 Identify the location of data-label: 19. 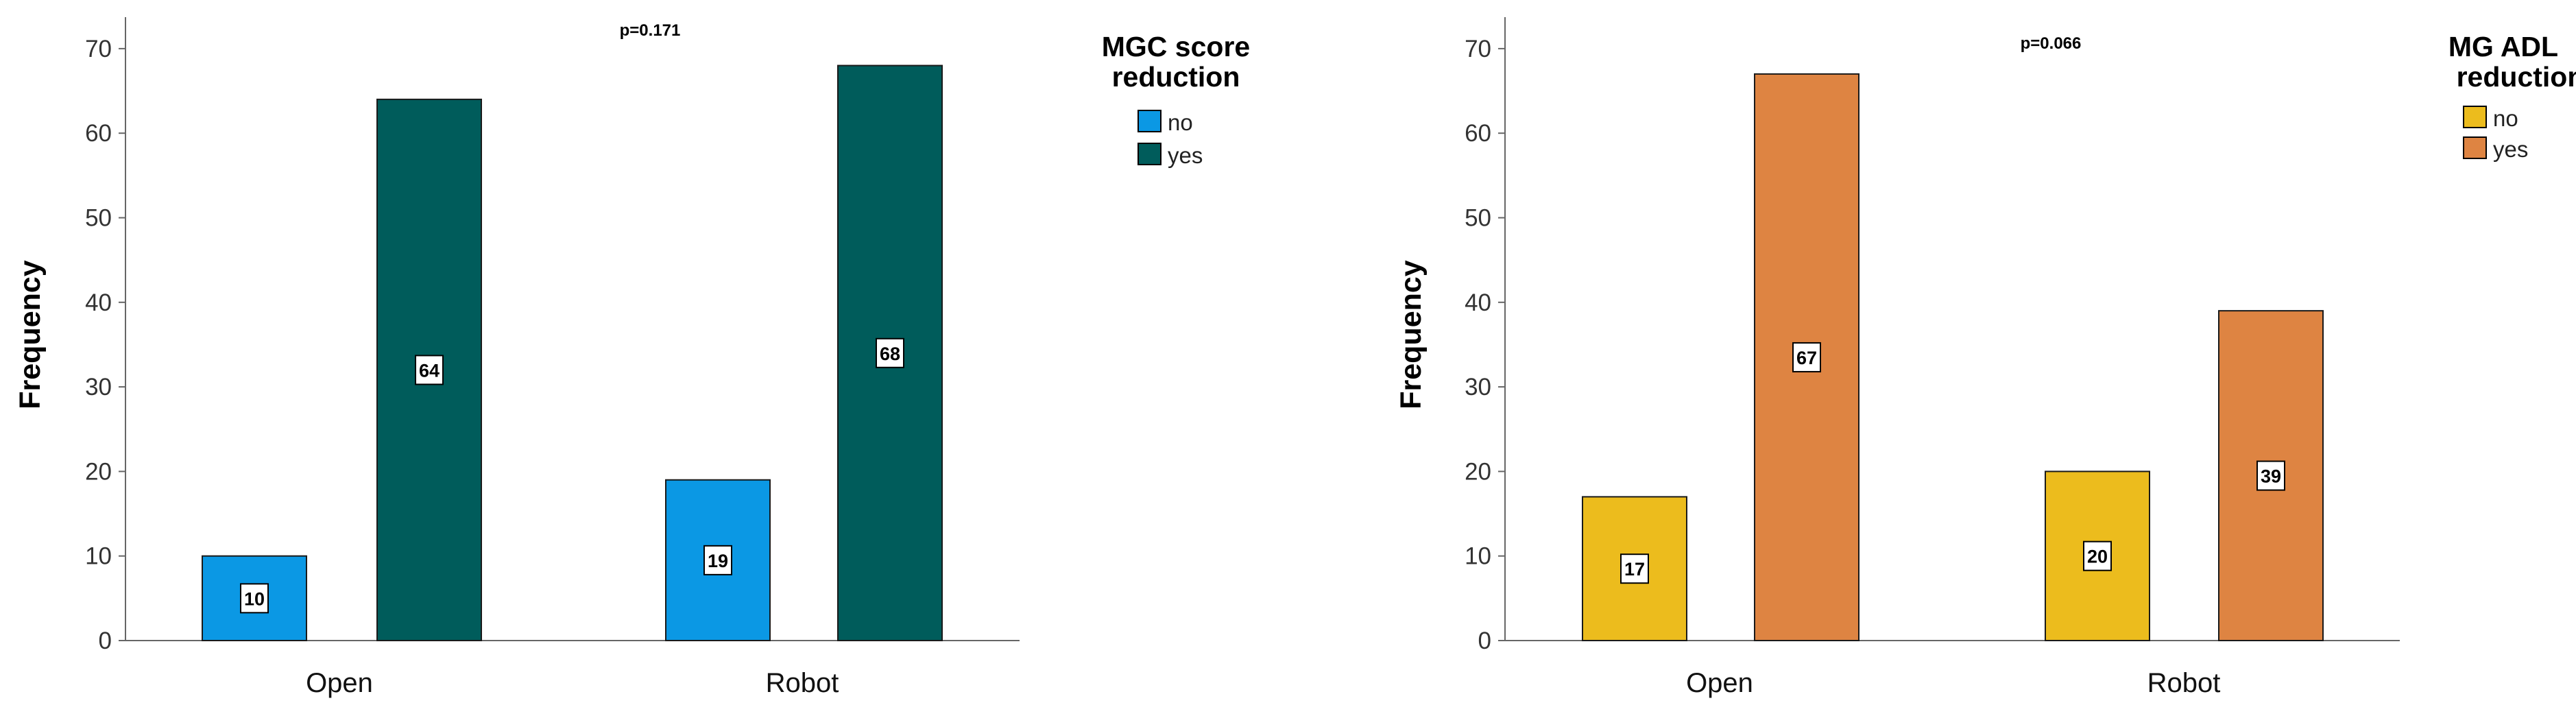
(718, 561).